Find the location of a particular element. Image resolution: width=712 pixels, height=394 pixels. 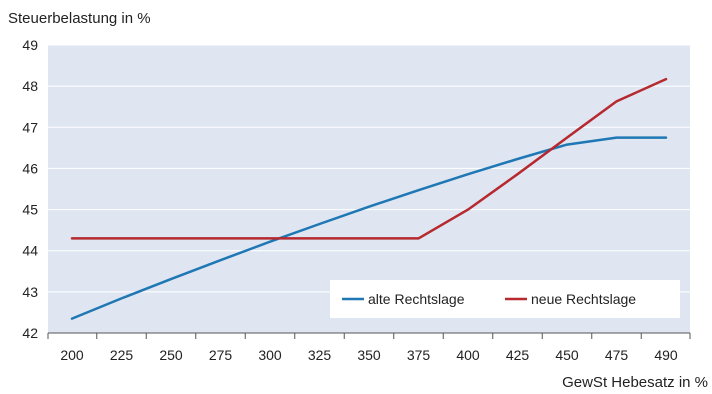

x-axis-label: GewSt Hebesatz in % is located at coordinates (635, 382).